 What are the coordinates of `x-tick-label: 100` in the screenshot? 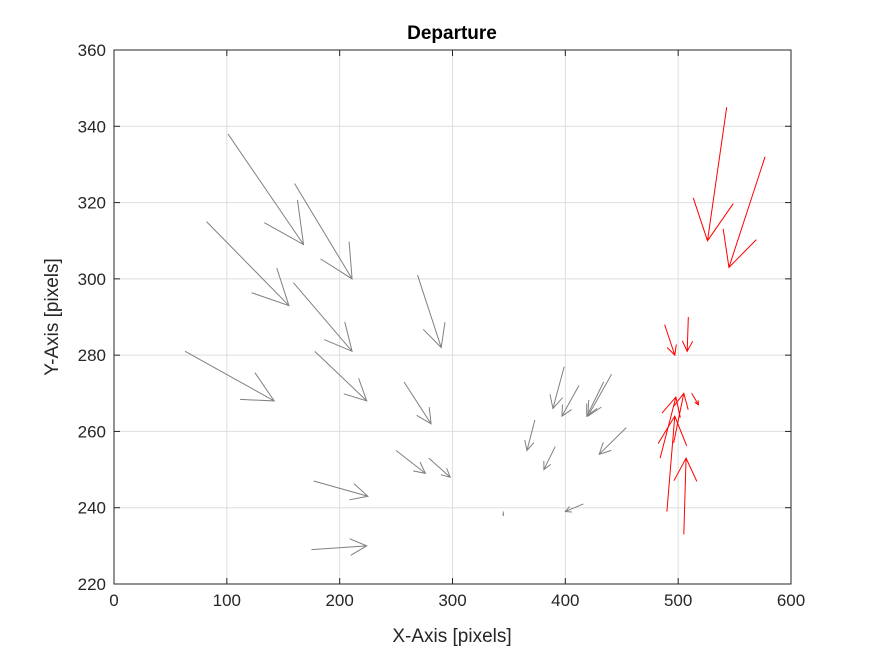 It's located at (227, 600).